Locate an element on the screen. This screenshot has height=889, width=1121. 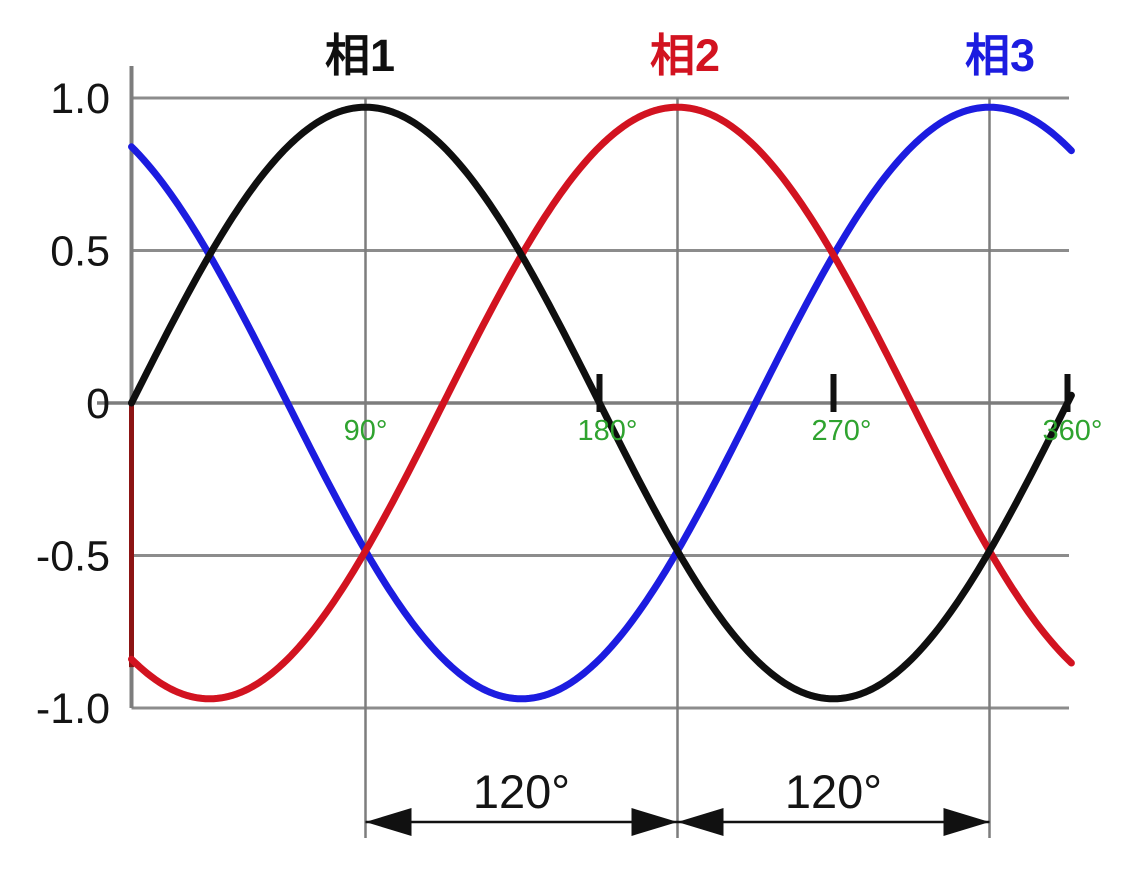
x-tick-label: 360° is located at coordinates (1073, 431).